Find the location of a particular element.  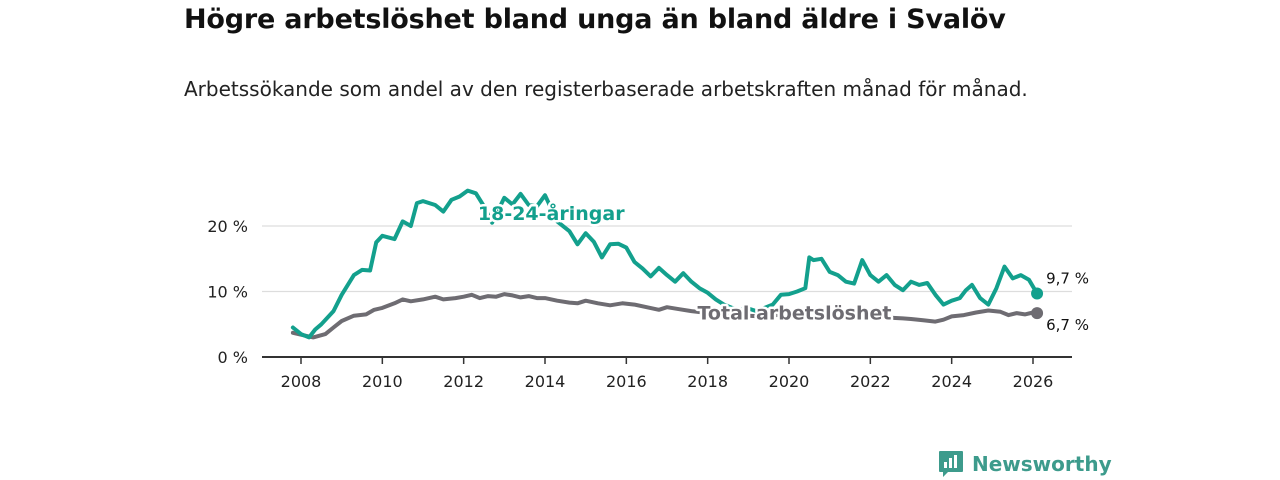

x-tick-label: 2016 is located at coordinates (626, 381).